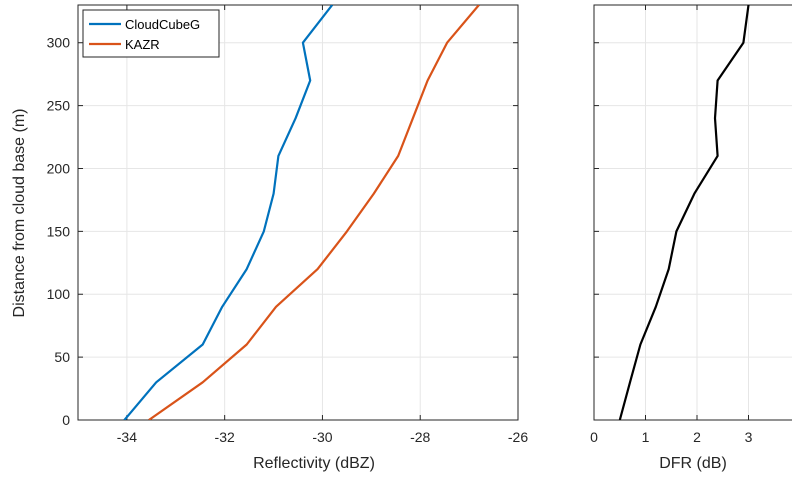 The image size is (792, 477). What do you see at coordinates (646, 437) in the screenshot?
I see `dfr-x-tick-label: 1` at bounding box center [646, 437].